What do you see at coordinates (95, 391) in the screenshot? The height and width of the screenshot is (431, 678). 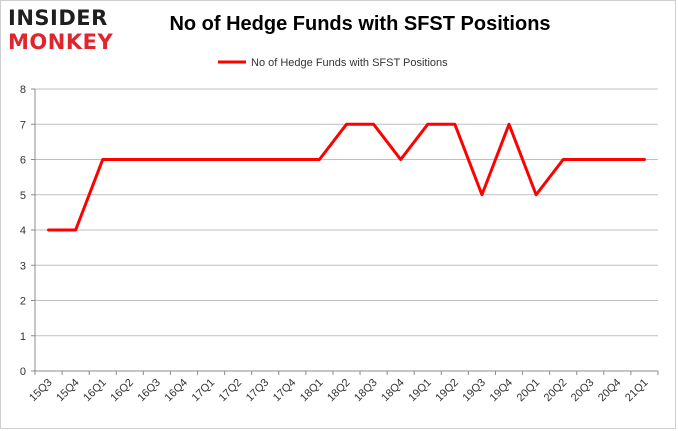 I see `x-tick-label: 16Q1` at bounding box center [95, 391].